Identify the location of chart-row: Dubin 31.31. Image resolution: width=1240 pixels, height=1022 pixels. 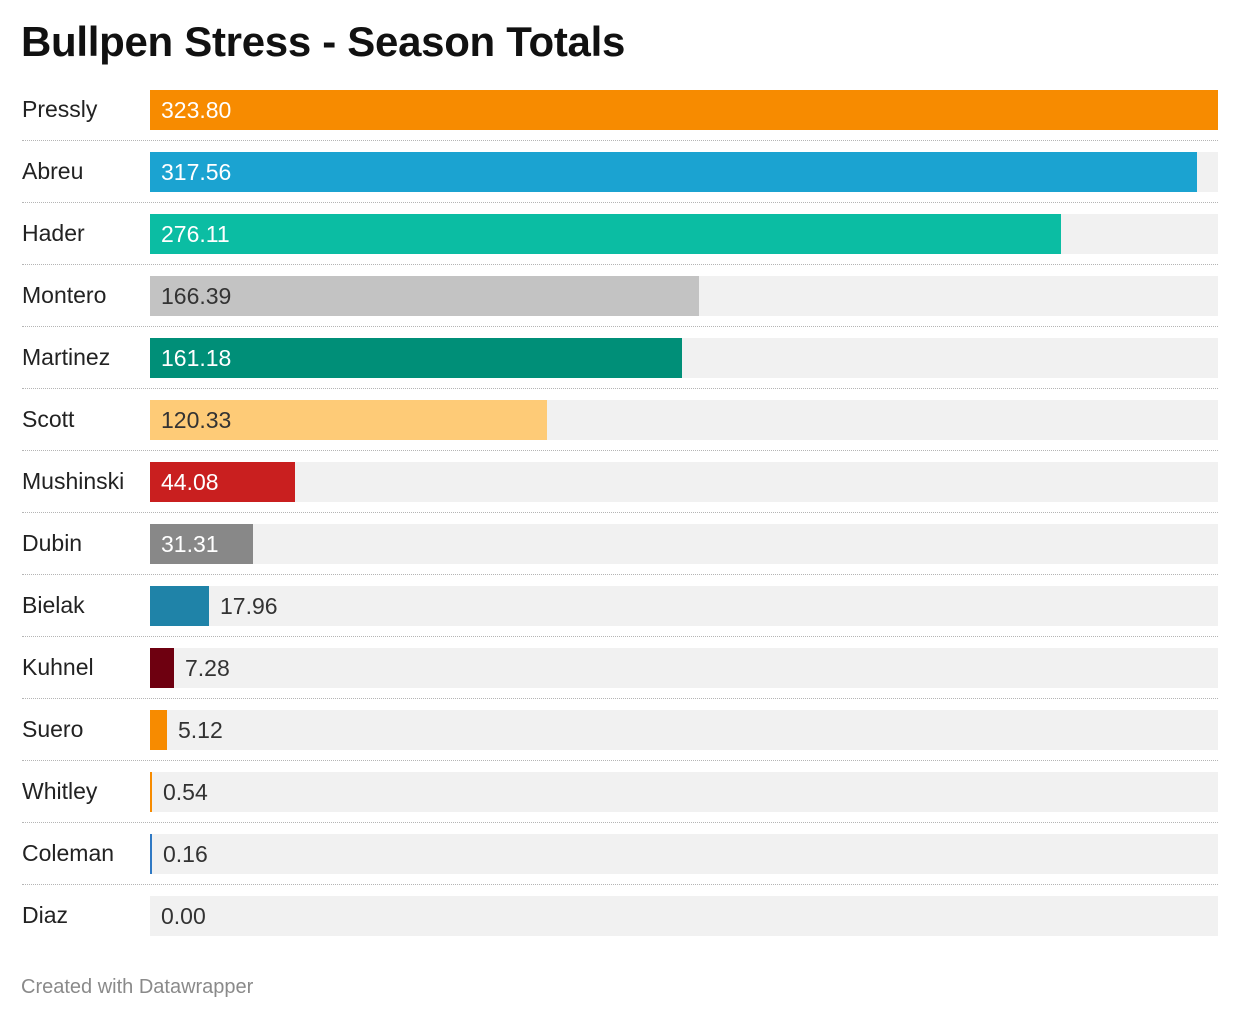
(620, 554).